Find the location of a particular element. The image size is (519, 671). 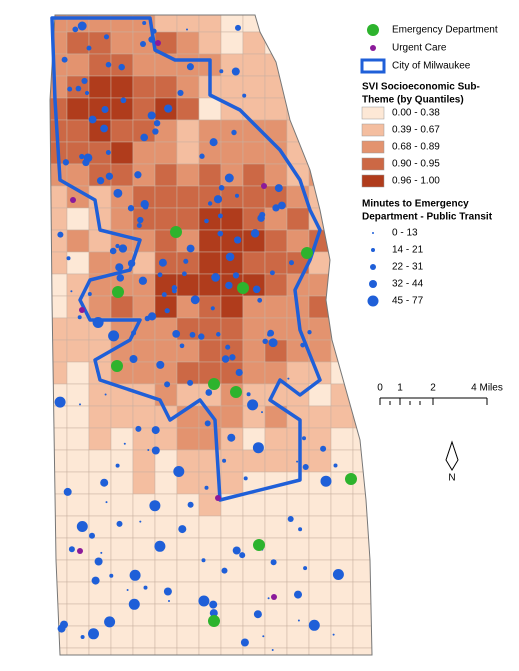

legend-title: Theme (by Quantiles) is located at coordinates (413, 100).